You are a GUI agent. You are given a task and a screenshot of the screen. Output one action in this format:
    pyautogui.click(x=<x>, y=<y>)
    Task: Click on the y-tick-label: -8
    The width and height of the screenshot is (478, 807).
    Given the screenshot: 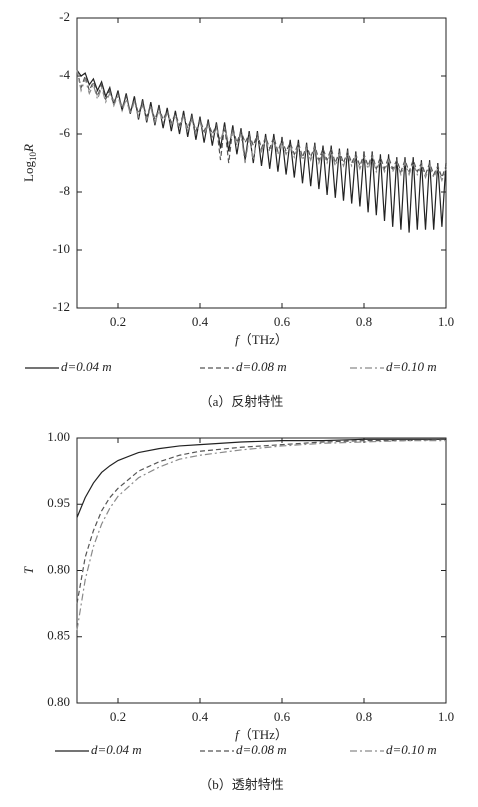 What is the action you would take?
    pyautogui.click(x=64, y=190)
    